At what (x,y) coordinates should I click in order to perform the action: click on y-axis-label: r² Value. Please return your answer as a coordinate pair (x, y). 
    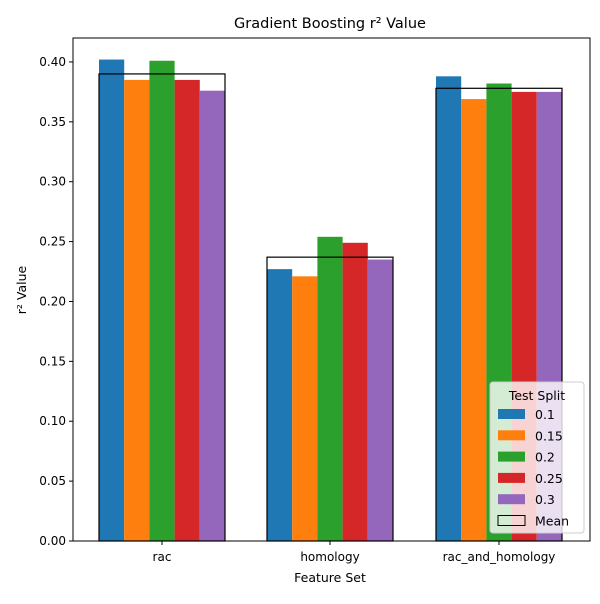
    Looking at the image, I should click on (21, 289).